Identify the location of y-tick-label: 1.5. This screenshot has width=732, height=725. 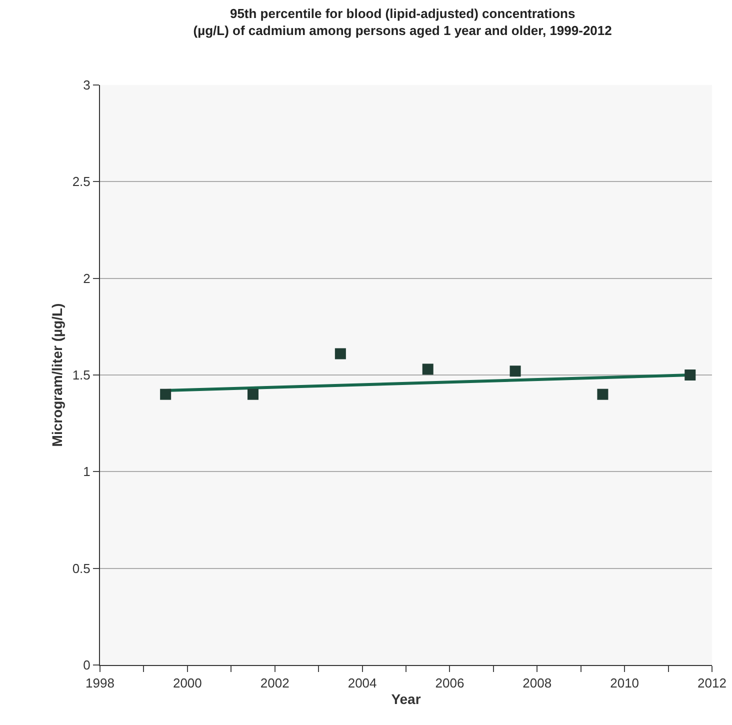
(81, 375).